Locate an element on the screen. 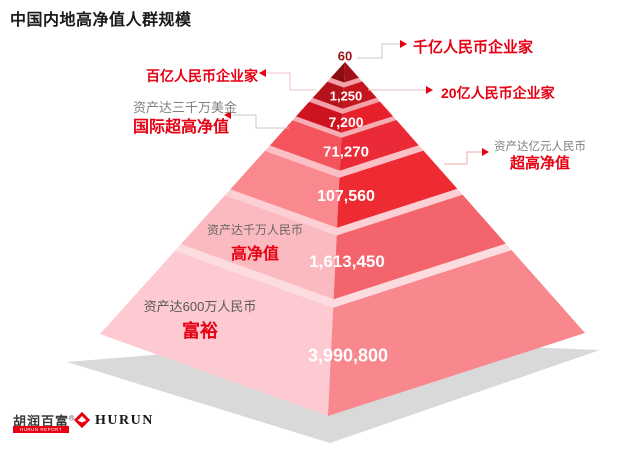 The image size is (625, 449). callout-label: 20亿人民币企业家 is located at coordinates (498, 93).